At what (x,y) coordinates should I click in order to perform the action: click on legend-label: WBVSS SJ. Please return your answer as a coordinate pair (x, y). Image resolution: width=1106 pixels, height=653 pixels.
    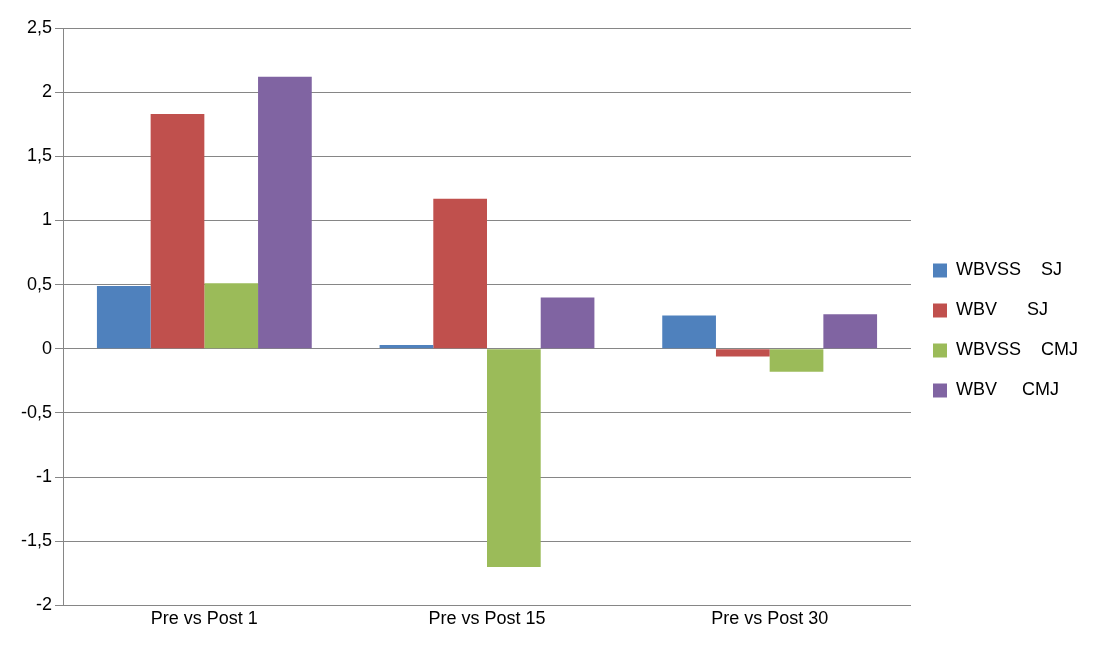
    Looking at the image, I should click on (1009, 269).